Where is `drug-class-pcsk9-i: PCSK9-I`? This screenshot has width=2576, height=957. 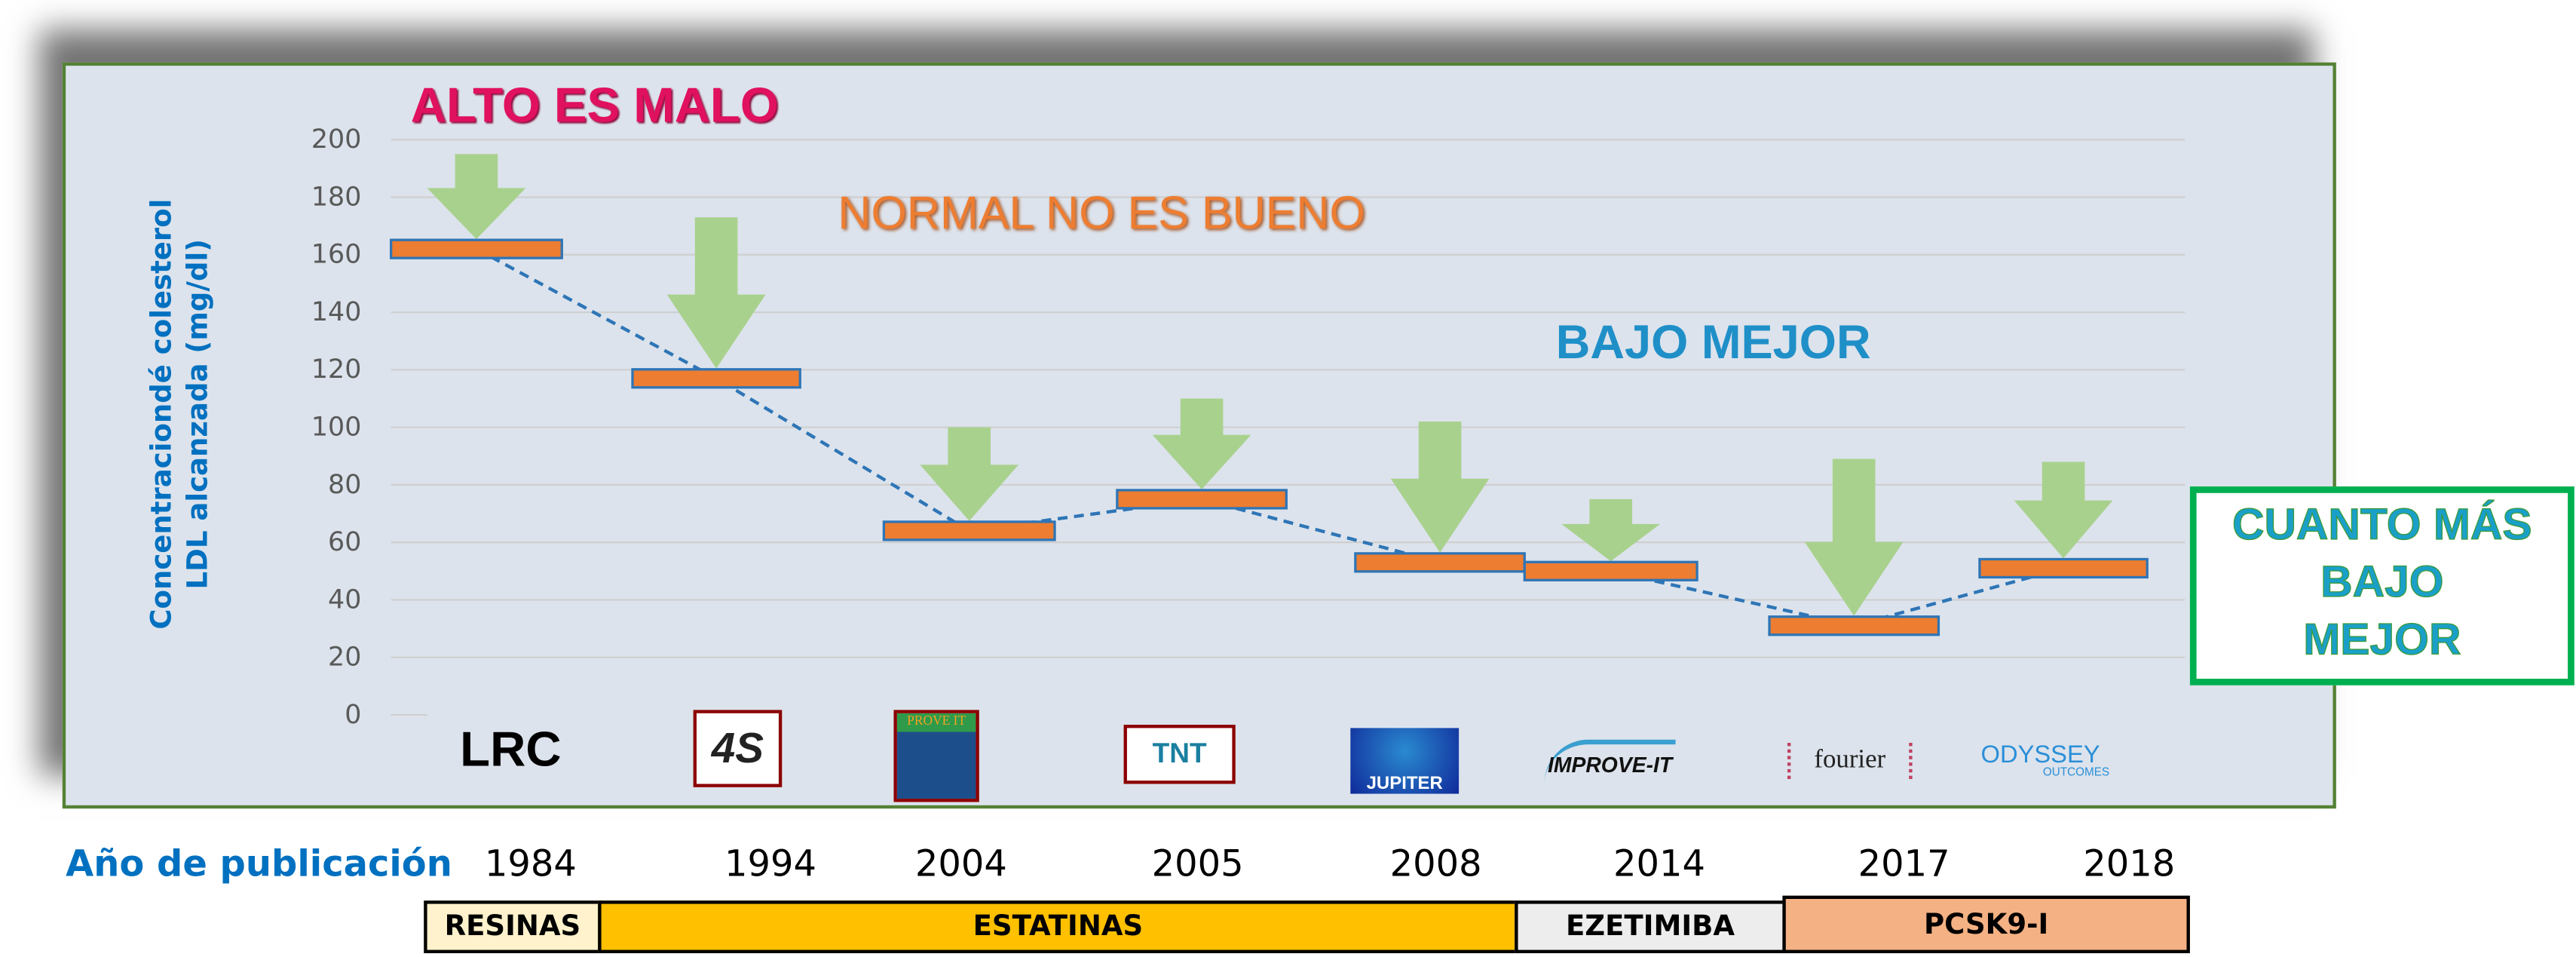
drug-class-pcsk9-i: PCSK9-I is located at coordinates (1986, 924).